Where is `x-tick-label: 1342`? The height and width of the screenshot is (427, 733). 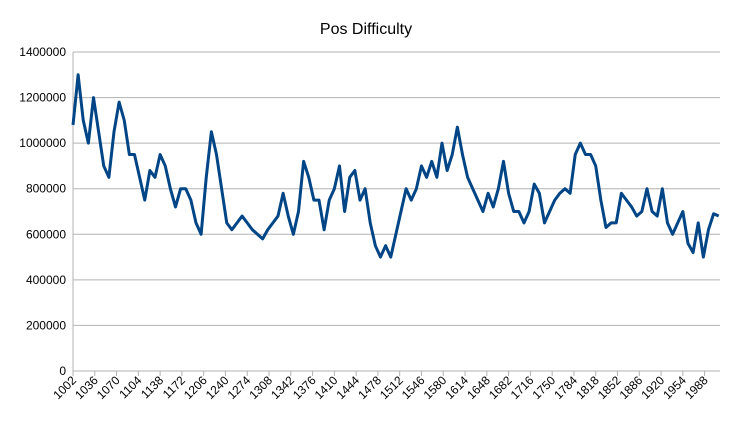
x-tick-label: 1342 is located at coordinates (282, 387).